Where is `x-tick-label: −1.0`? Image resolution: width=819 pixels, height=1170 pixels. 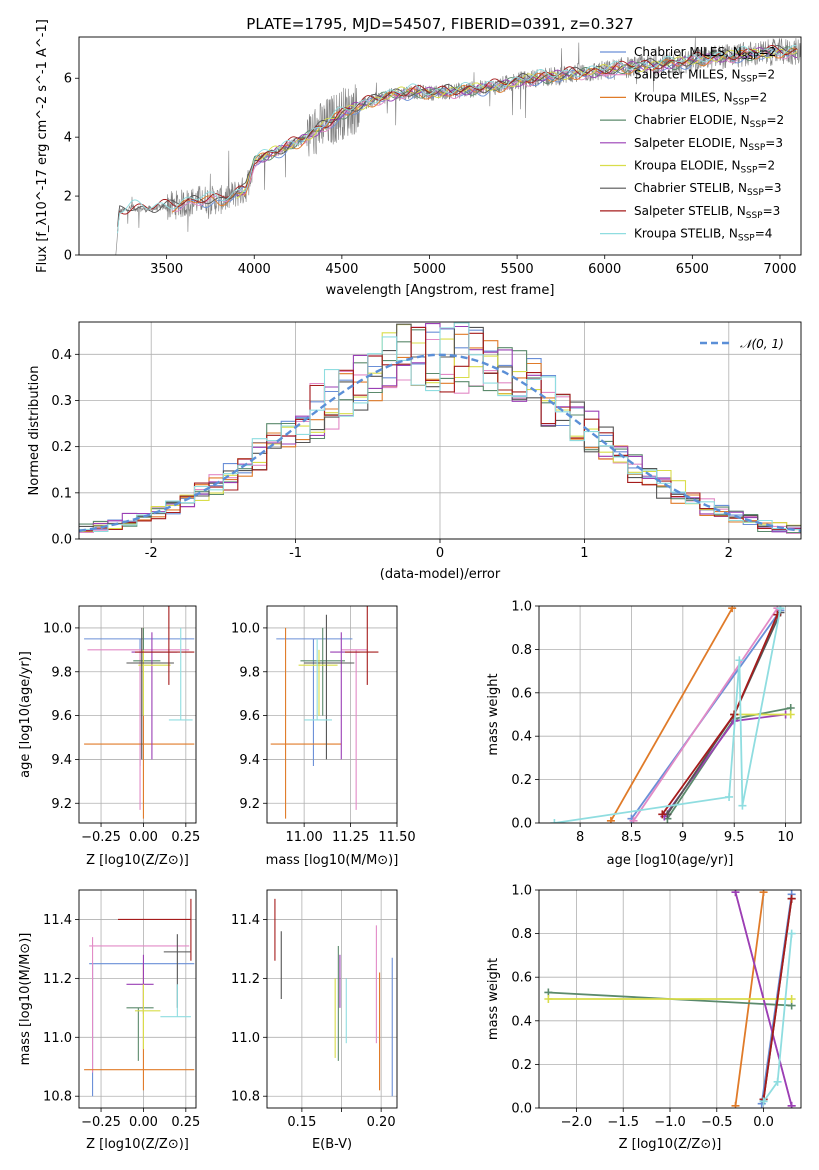
x-tick-label: −1.0 is located at coordinates (670, 1122).